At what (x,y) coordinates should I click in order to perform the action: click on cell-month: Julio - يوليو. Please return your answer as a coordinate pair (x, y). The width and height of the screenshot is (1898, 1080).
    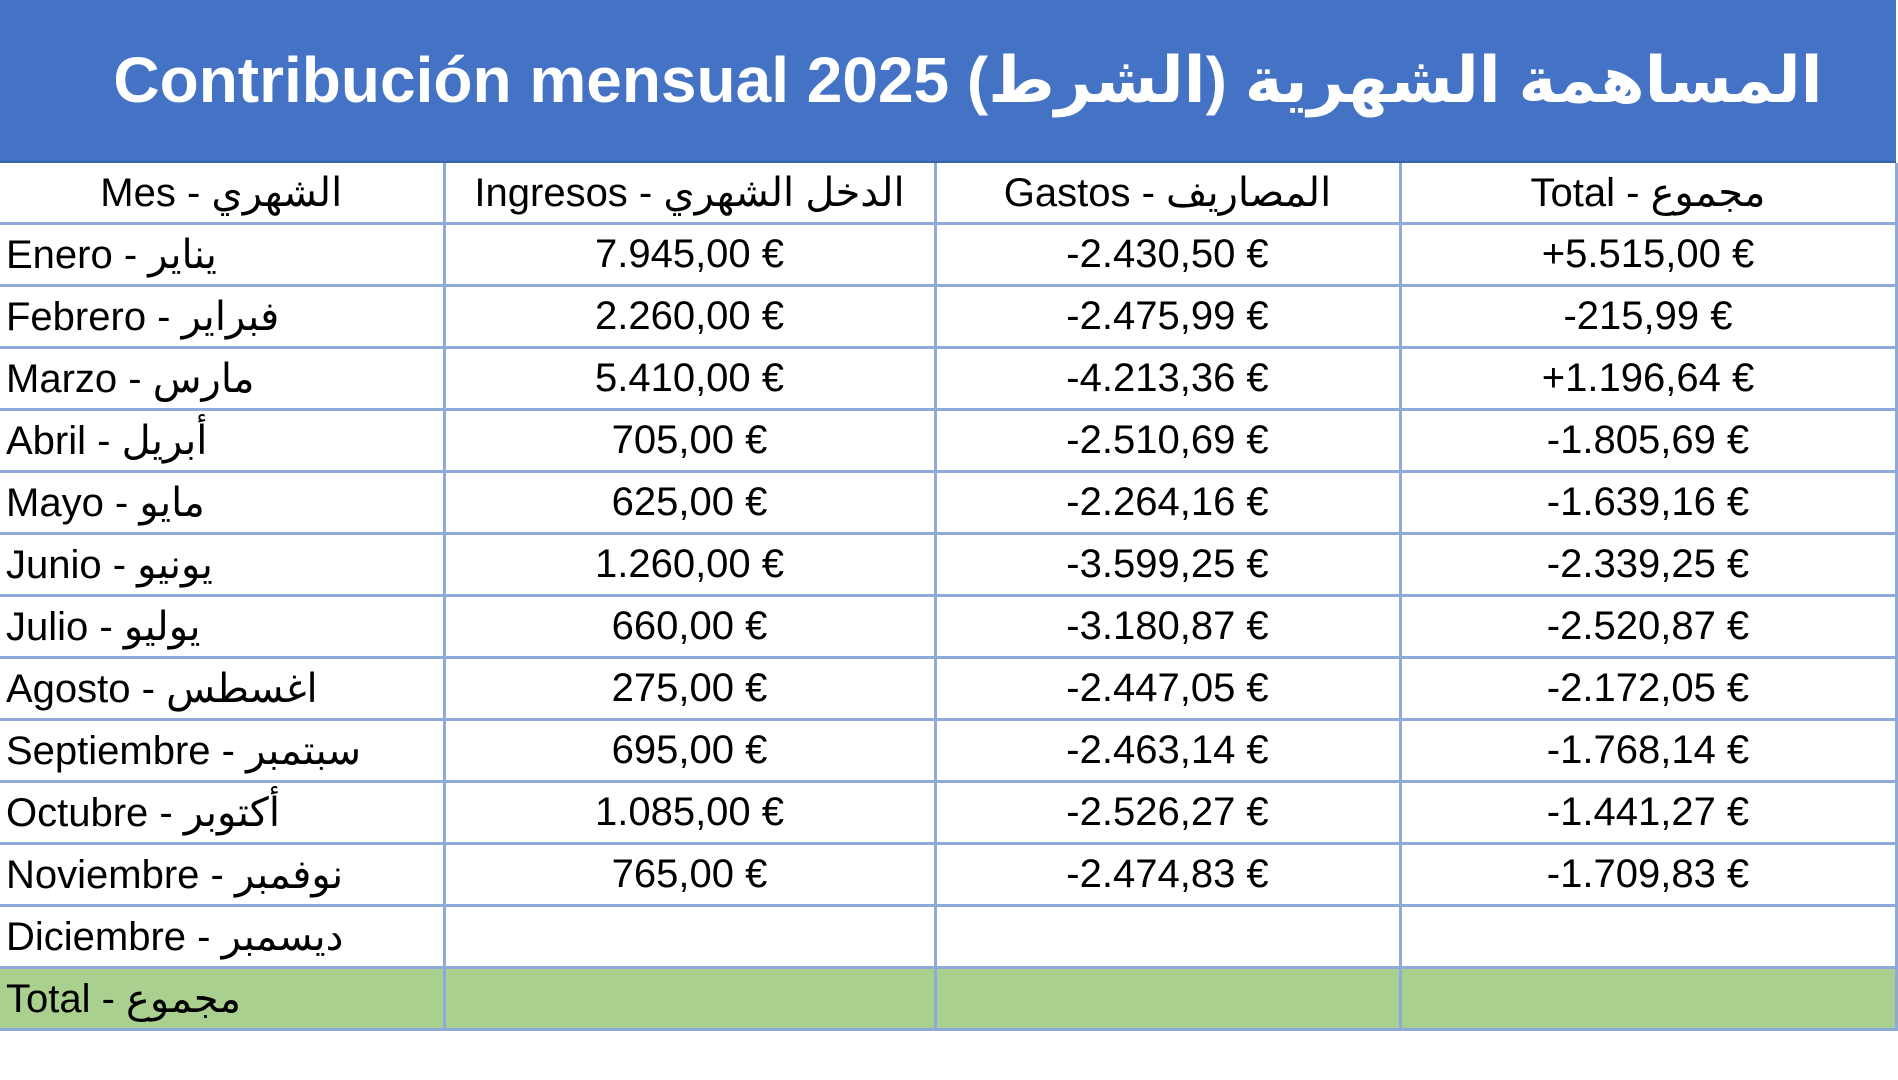
    Looking at the image, I should click on (223, 626).